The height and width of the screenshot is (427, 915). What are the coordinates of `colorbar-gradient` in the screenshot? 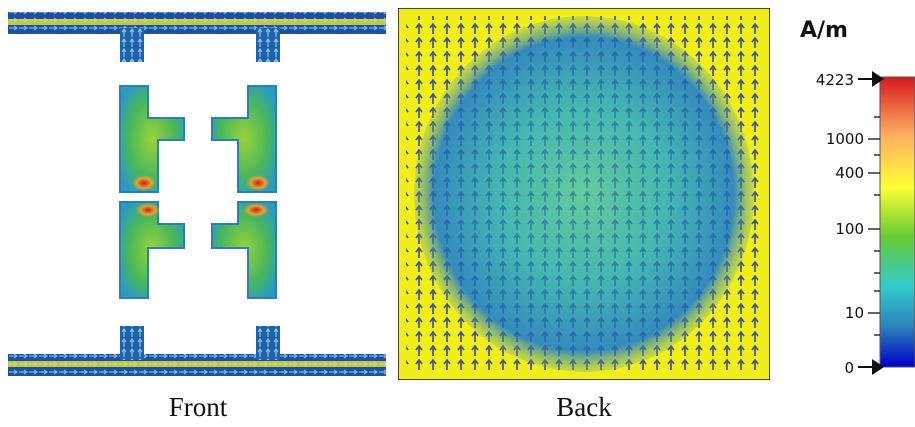 It's located at (897, 222).